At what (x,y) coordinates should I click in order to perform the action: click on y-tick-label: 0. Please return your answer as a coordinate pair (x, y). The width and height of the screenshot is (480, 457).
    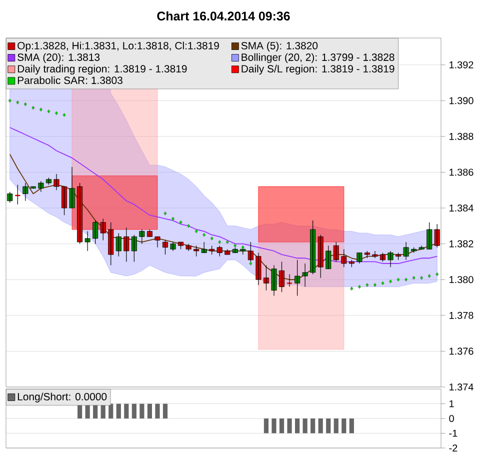
    Looking at the image, I should click on (451, 418).